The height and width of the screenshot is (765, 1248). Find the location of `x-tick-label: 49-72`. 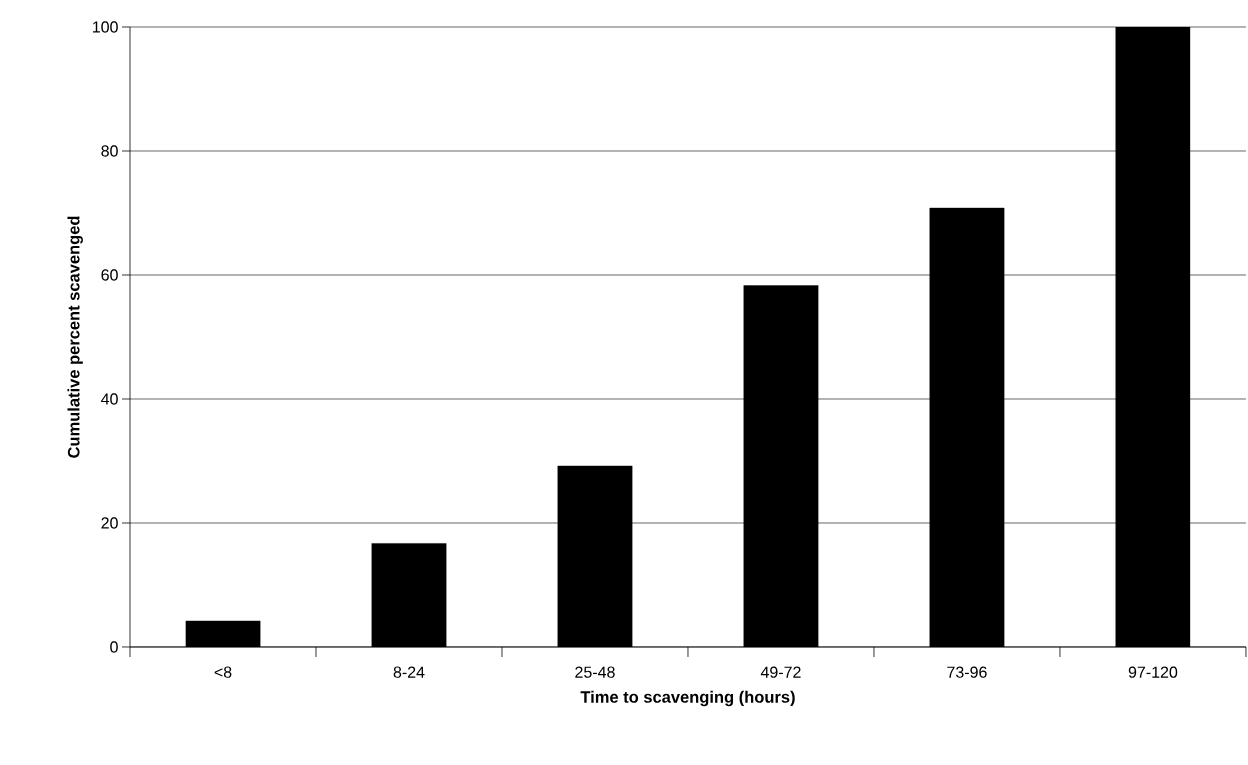

x-tick-label: 49-72 is located at coordinates (780, 672).